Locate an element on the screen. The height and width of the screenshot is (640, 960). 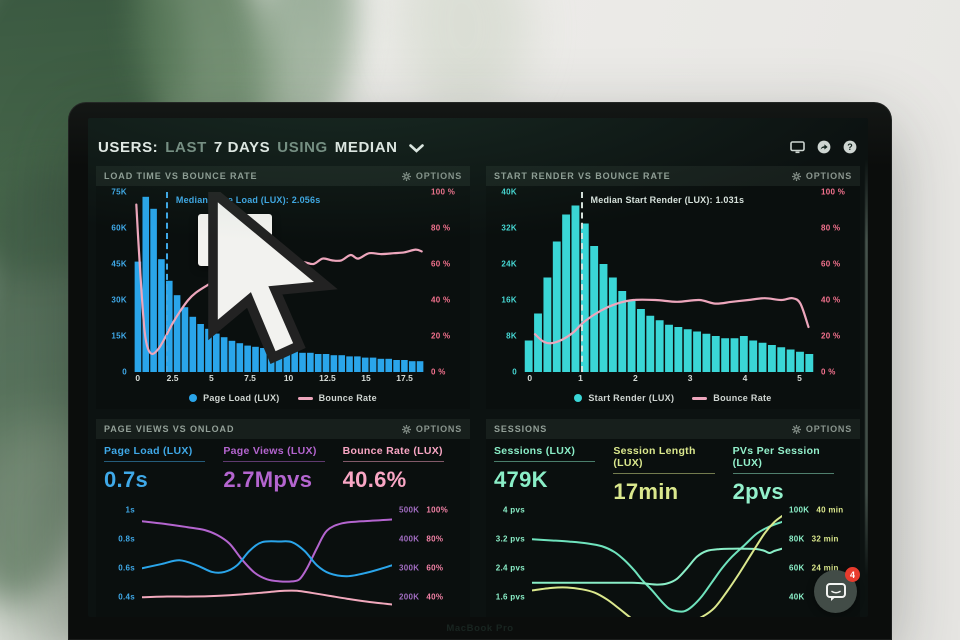
panel-header: PAGE VIEWS VS ONLOAD OPTIONS is located at coordinates (283, 429).